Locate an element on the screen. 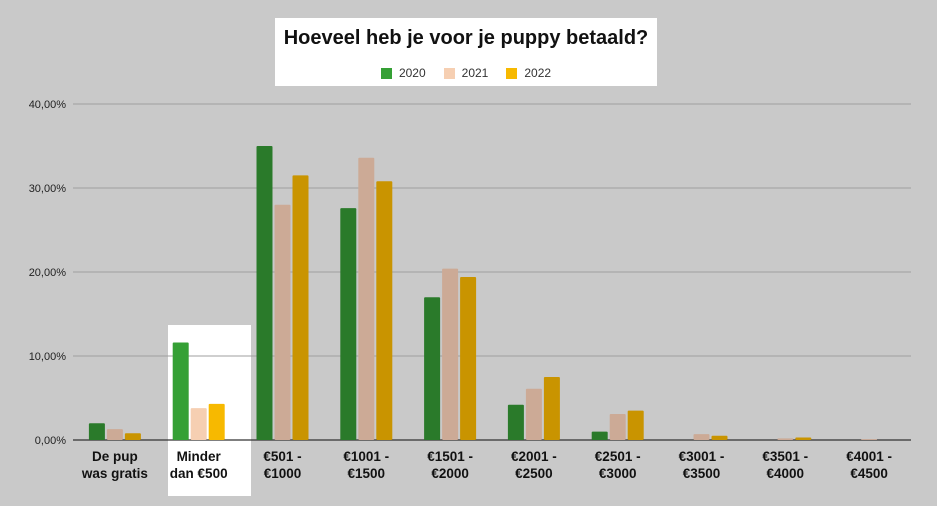  x-tick-label: €2501 - is located at coordinates (618, 456).